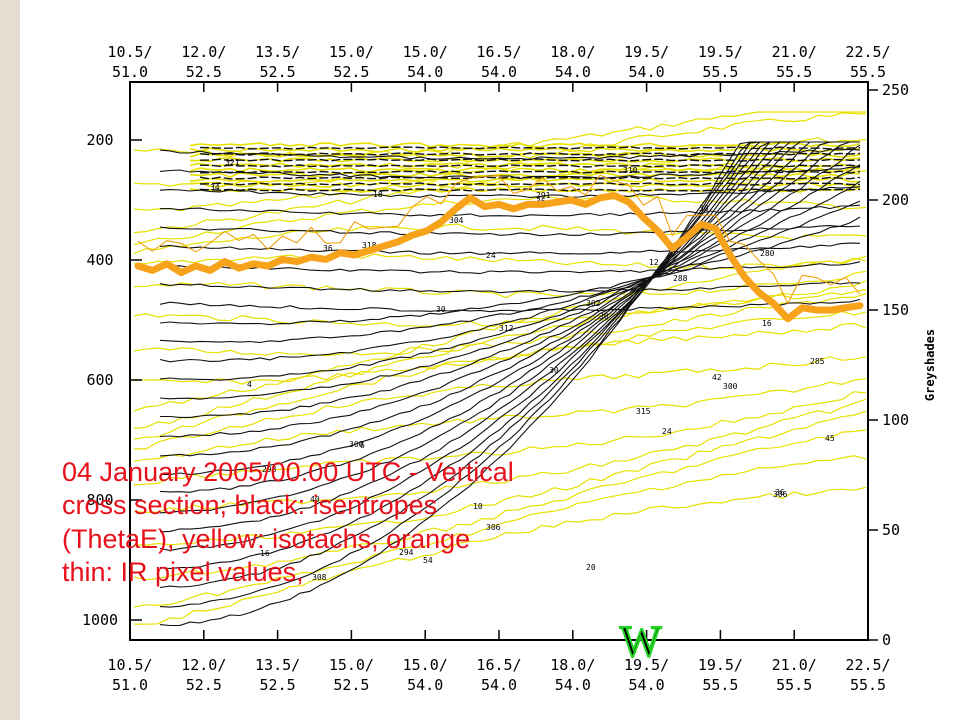  Describe the element at coordinates (895, 420) in the screenshot. I see `y-right-tick-label: 100` at that location.